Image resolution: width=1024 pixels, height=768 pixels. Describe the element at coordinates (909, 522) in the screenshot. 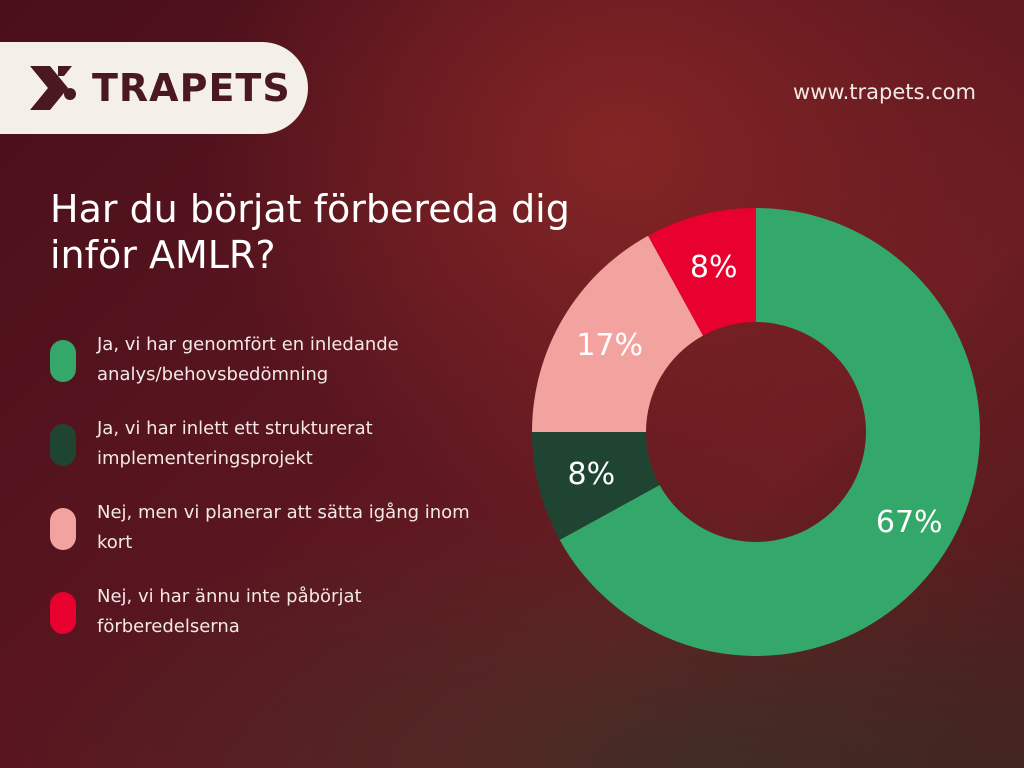

I see `slice-percent-label: 67%` at that location.